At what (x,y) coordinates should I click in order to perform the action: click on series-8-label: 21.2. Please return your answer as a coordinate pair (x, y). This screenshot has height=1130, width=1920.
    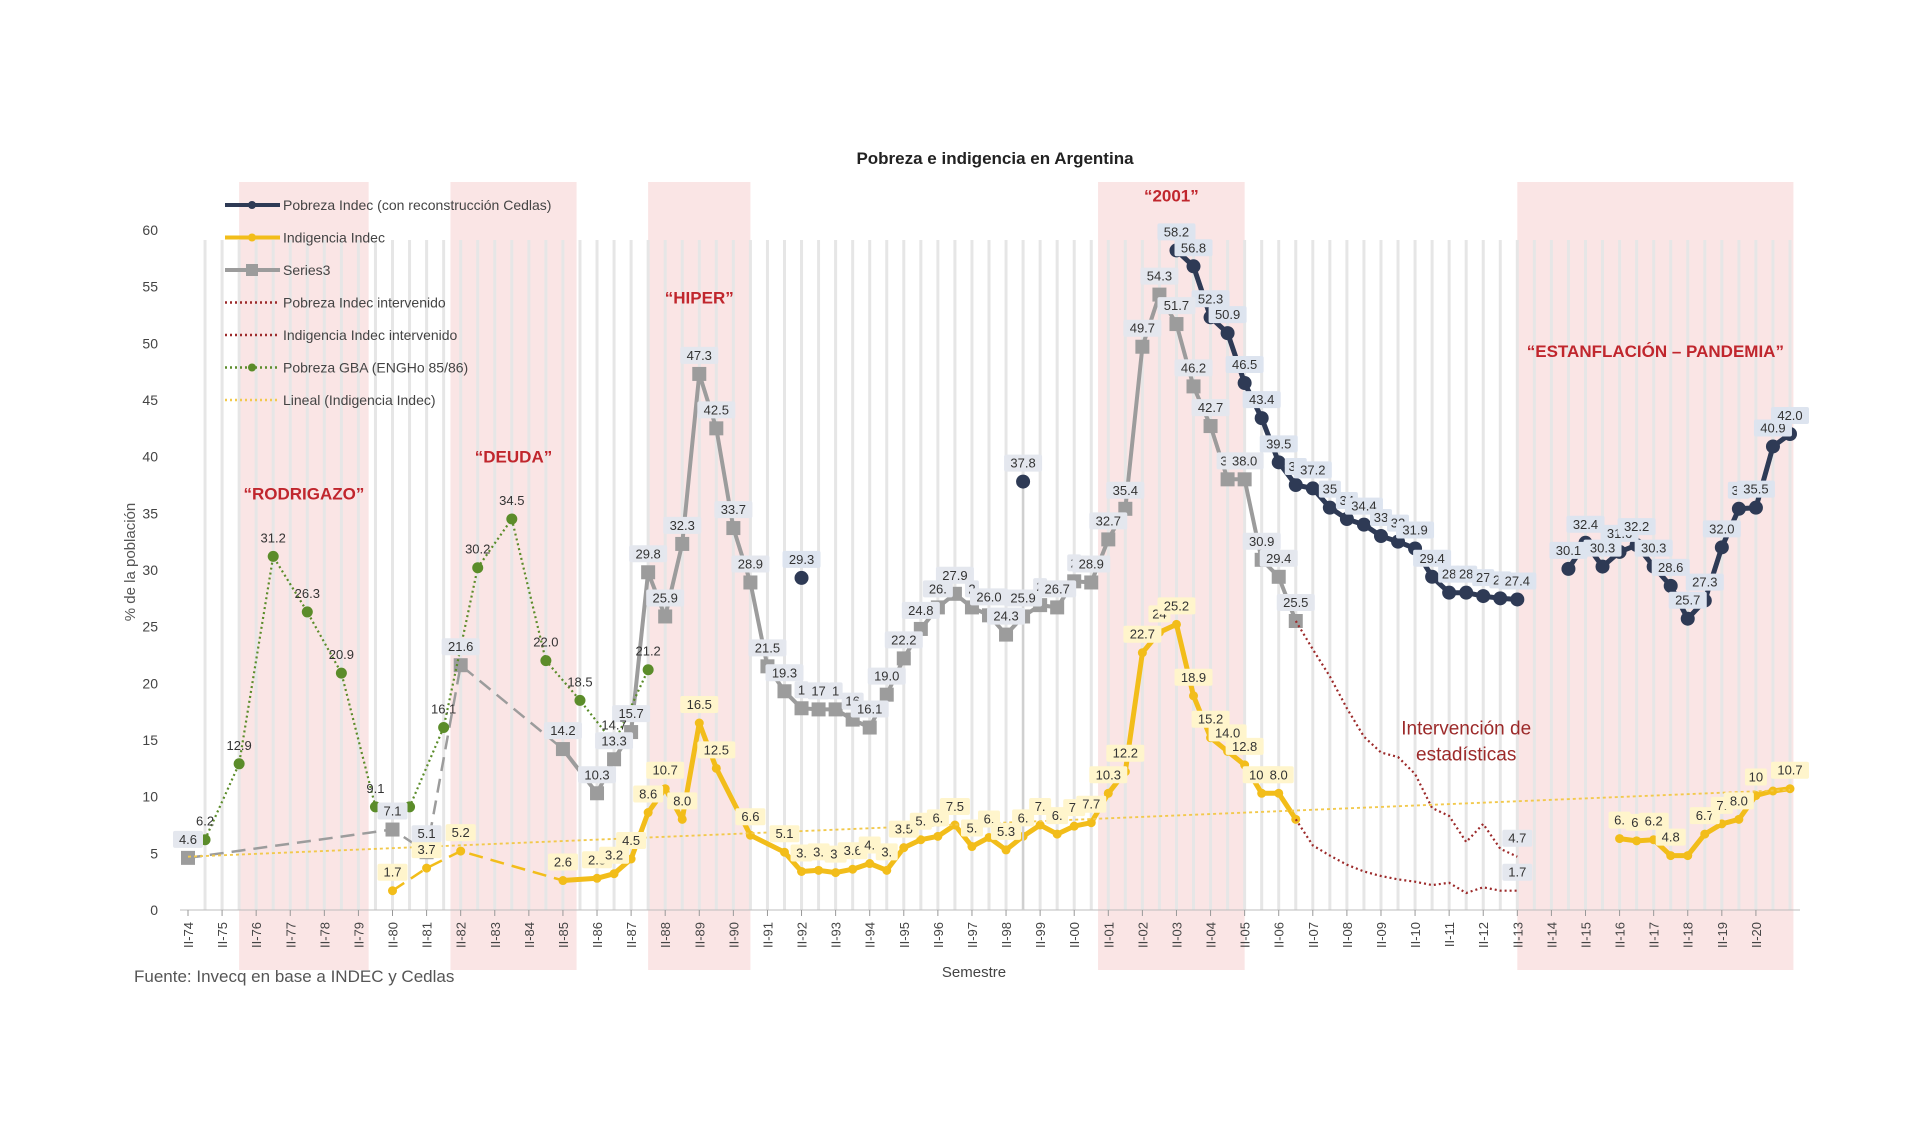
    Looking at the image, I should click on (647, 651).